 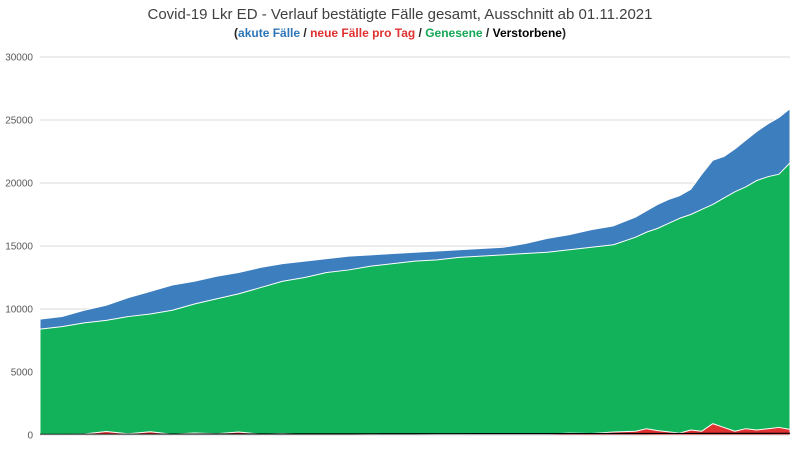 I want to click on legend-genesene: Genesene, so click(x=454, y=33).